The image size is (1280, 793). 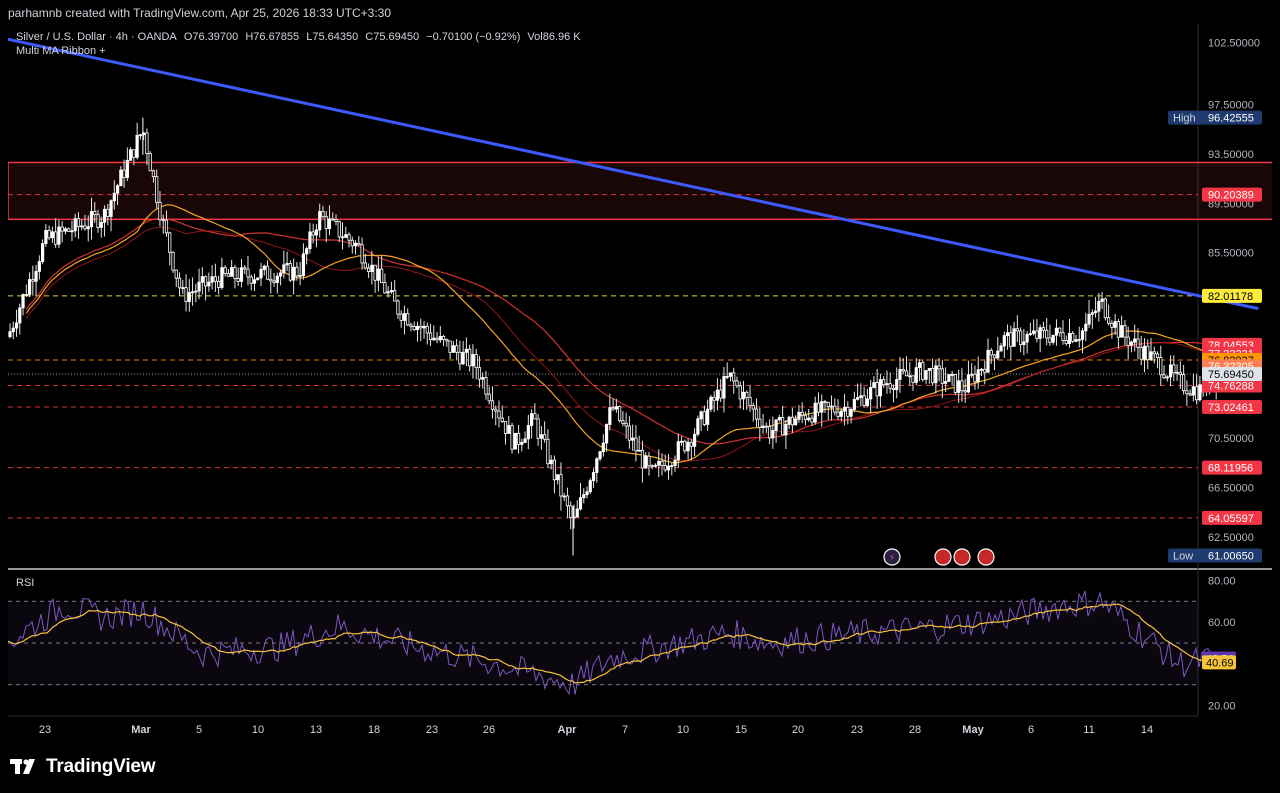 What do you see at coordinates (374, 730) in the screenshot?
I see `time-tick: 18` at bounding box center [374, 730].